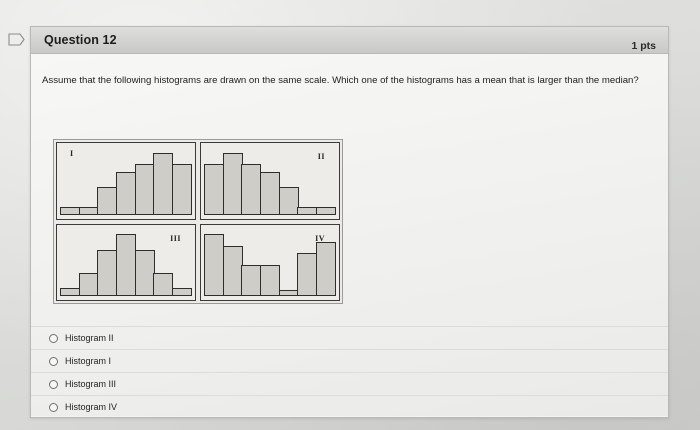 This screenshot has height=430, width=700. I want to click on histogram-bars-ii, so click(270, 183).